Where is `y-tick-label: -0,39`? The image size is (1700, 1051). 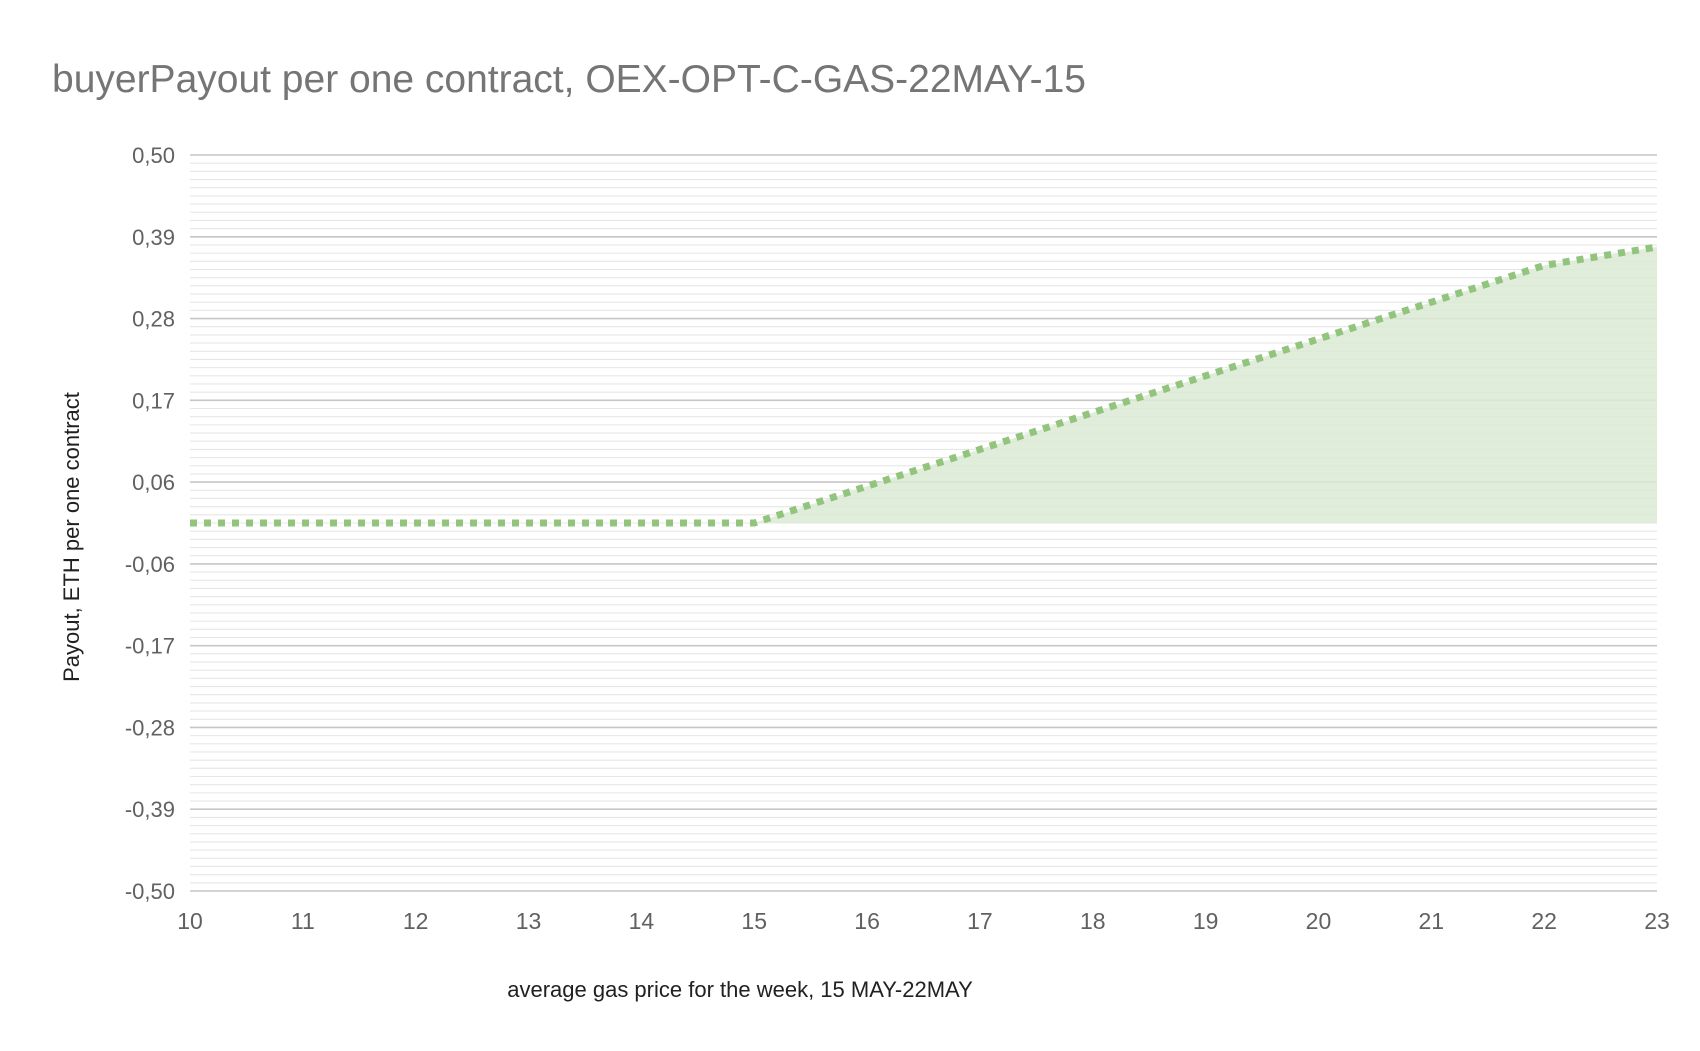 y-tick-label: -0,39 is located at coordinates (150, 809).